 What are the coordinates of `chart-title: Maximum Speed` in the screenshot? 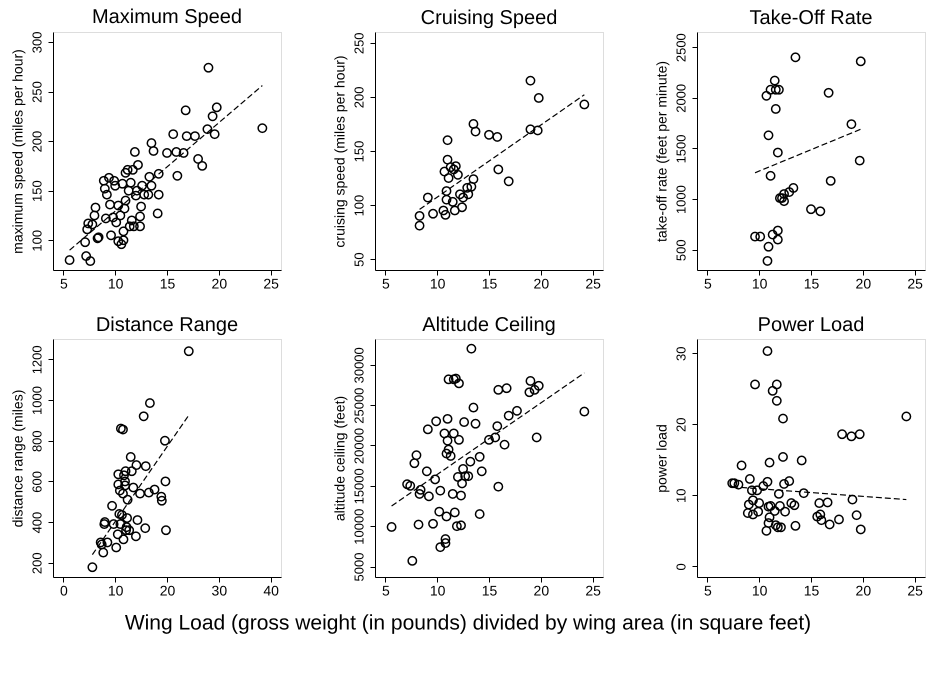 It's located at (167, 17).